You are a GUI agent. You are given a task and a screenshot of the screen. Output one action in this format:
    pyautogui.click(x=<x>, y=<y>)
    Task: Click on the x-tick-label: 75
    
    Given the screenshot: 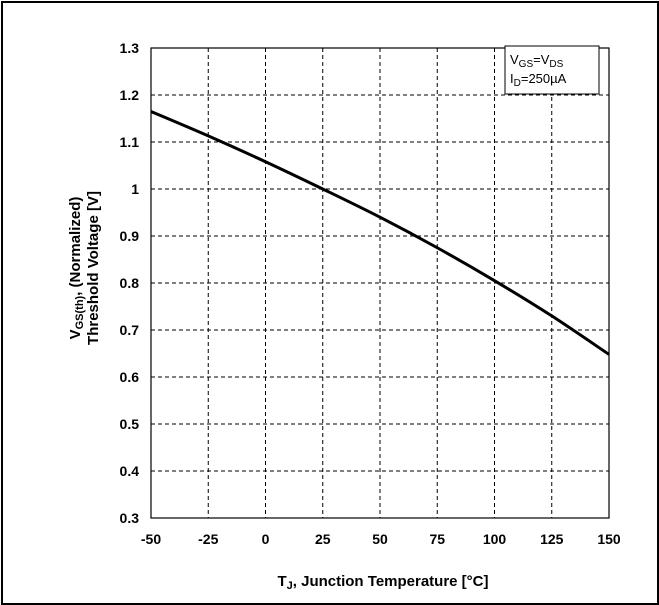 What is the action you would take?
    pyautogui.click(x=437, y=539)
    